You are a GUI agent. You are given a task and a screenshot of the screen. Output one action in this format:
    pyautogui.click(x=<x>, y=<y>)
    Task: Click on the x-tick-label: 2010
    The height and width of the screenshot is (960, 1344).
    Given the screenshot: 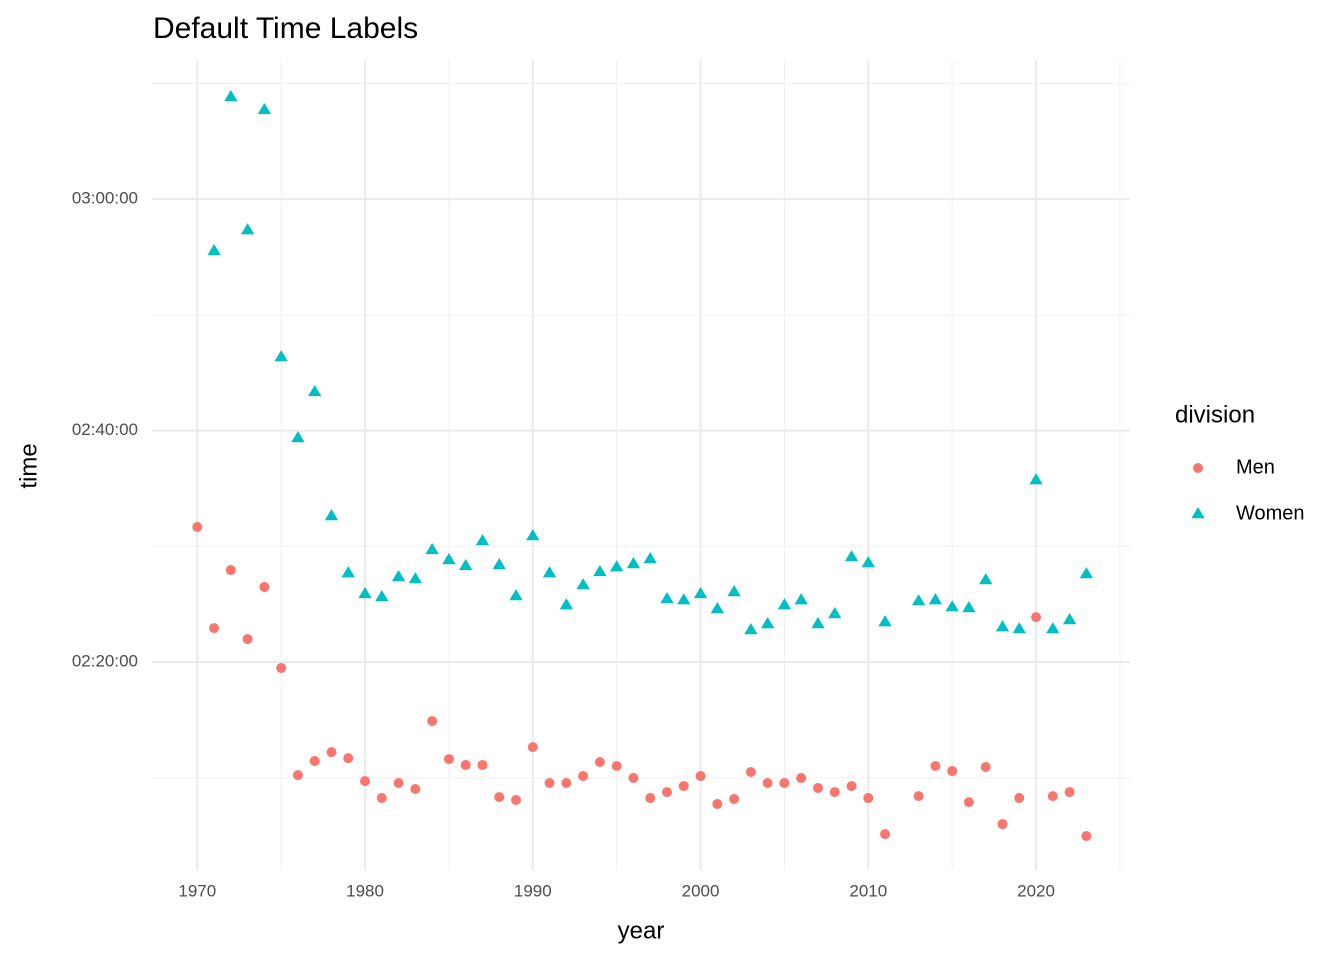 What is the action you would take?
    pyautogui.click(x=868, y=890)
    